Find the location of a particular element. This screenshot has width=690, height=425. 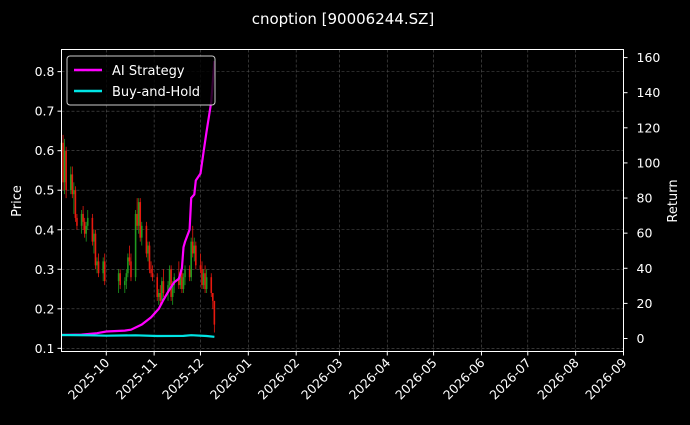

left-tick-label: 0.4 is located at coordinates (45, 229).